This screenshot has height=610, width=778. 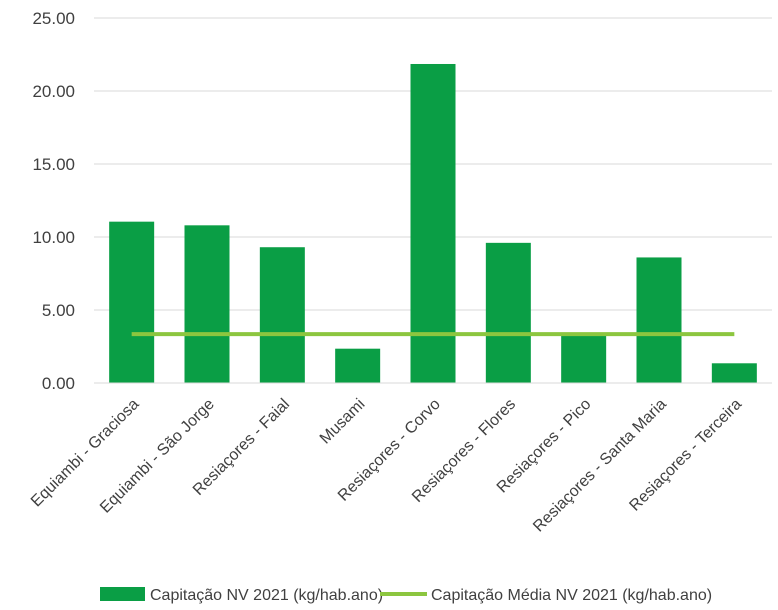 I want to click on legend-label: Capitação NV 2021 (kg/hab.ano), so click(x=266, y=595).